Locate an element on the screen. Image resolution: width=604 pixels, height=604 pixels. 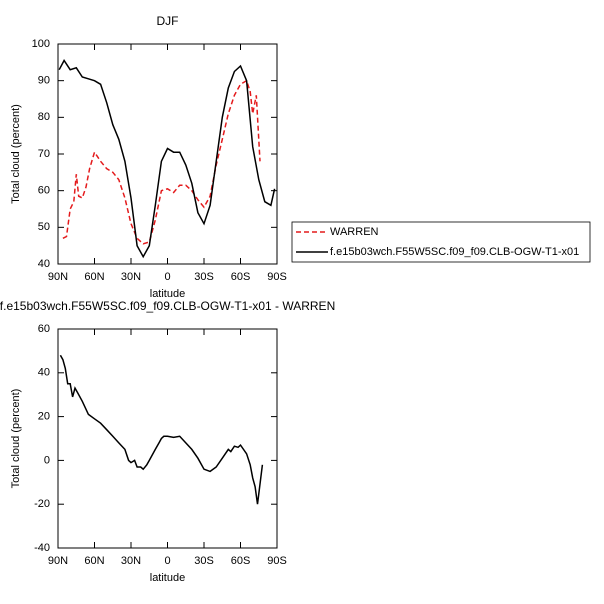
y-tick-label: 90 is located at coordinates (44, 81).